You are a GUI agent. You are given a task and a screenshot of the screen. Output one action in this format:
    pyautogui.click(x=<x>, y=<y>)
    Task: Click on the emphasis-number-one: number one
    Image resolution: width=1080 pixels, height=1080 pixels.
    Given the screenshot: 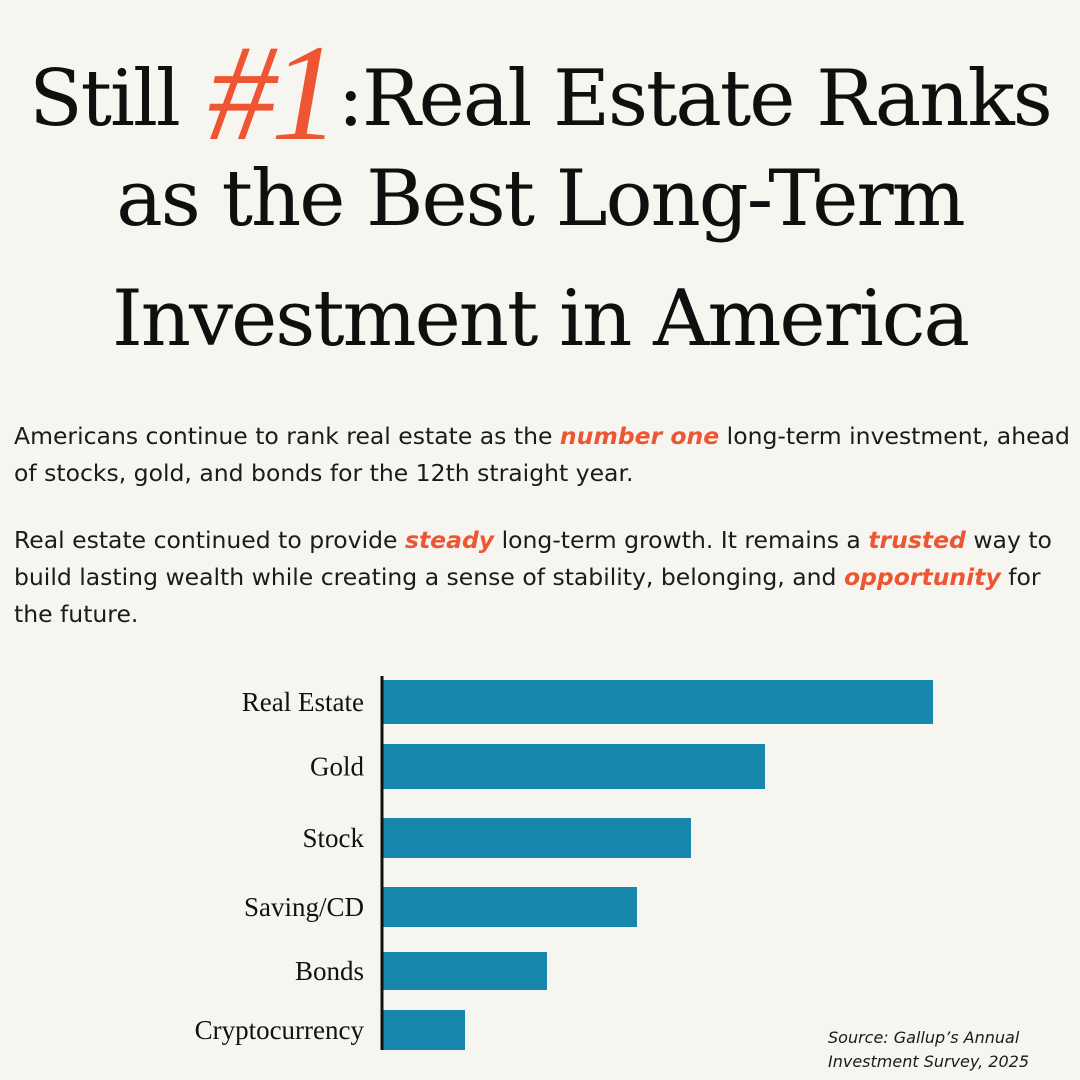 What is the action you would take?
    pyautogui.click(x=639, y=436)
    